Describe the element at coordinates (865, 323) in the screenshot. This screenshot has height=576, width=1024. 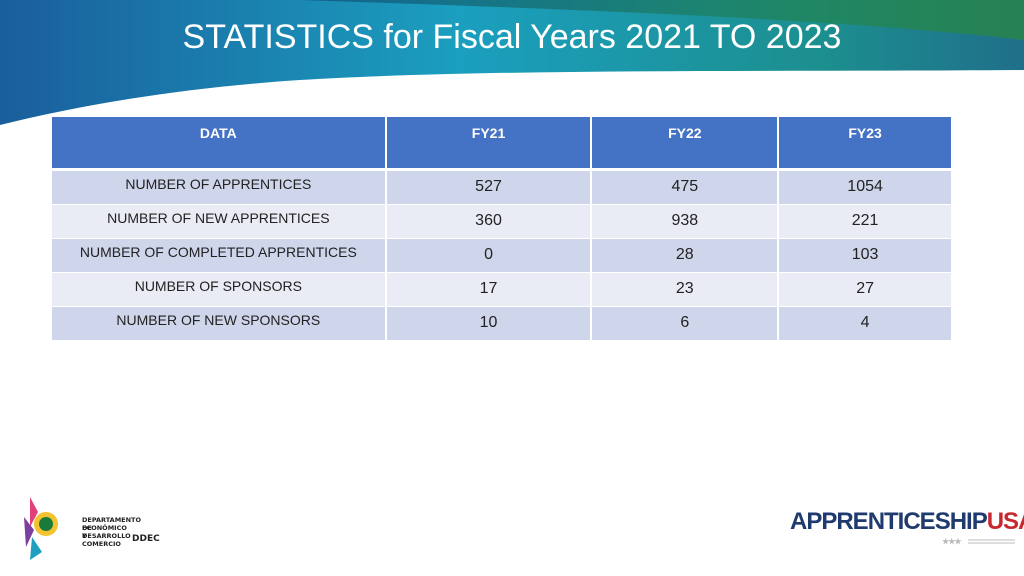
I see `value-cell: 4` at that location.